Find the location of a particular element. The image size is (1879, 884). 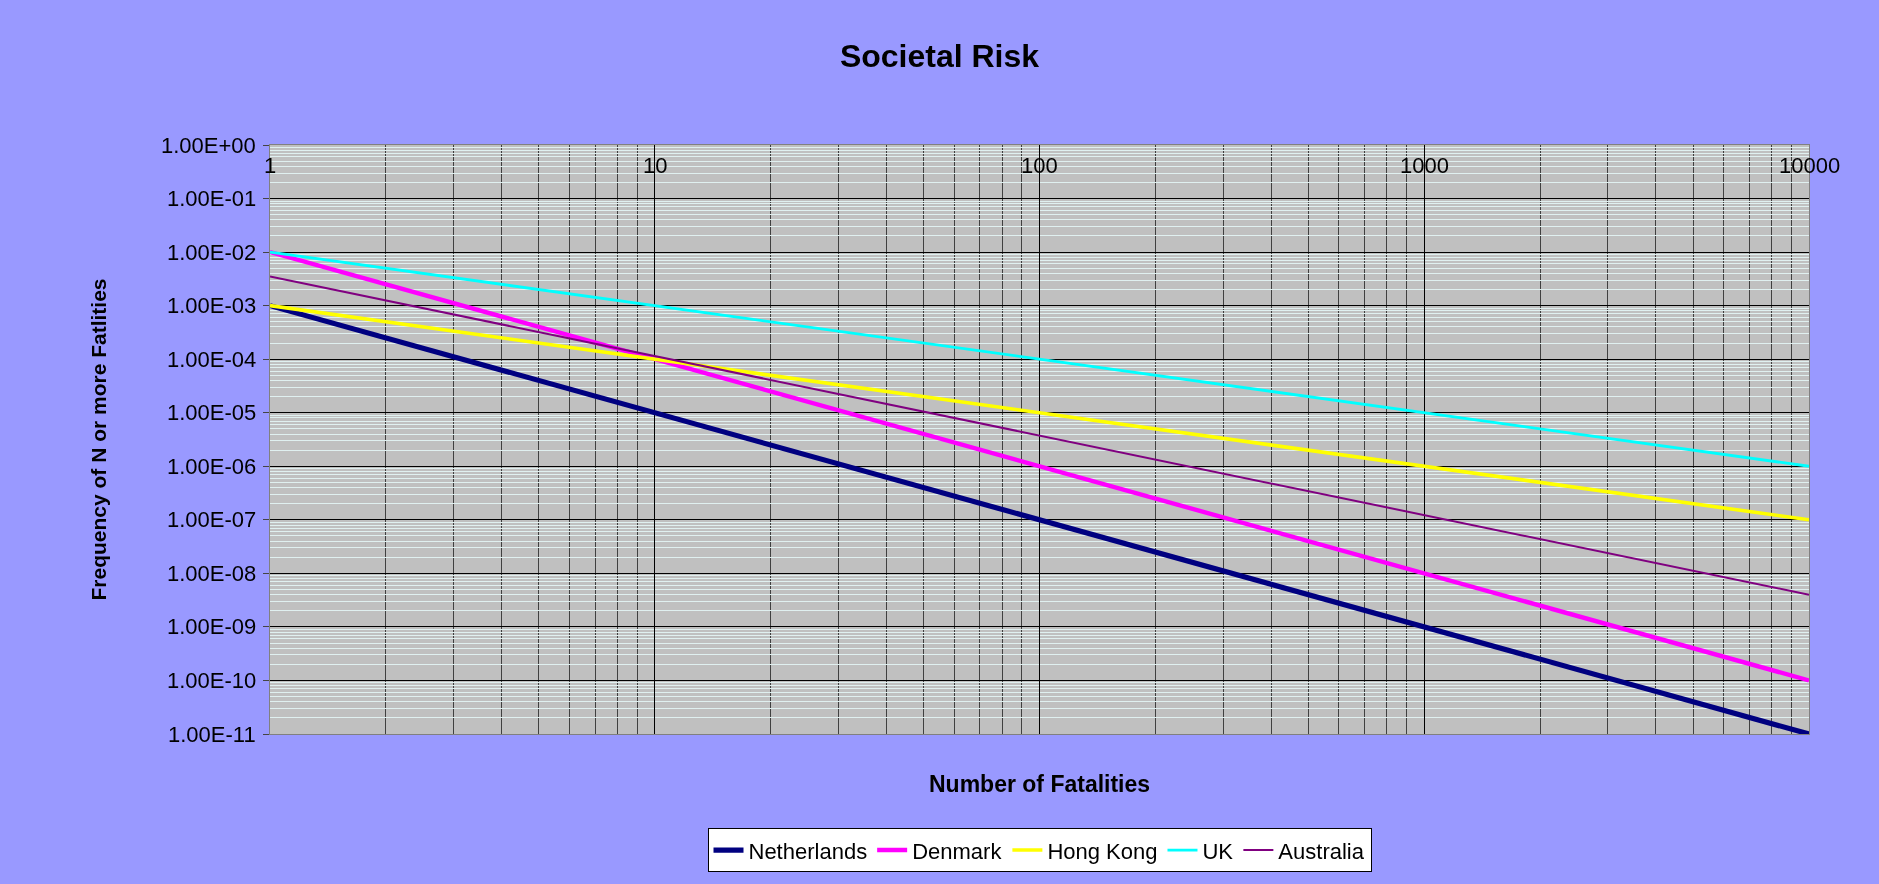

chart-title: Societal Risk is located at coordinates (939, 55).